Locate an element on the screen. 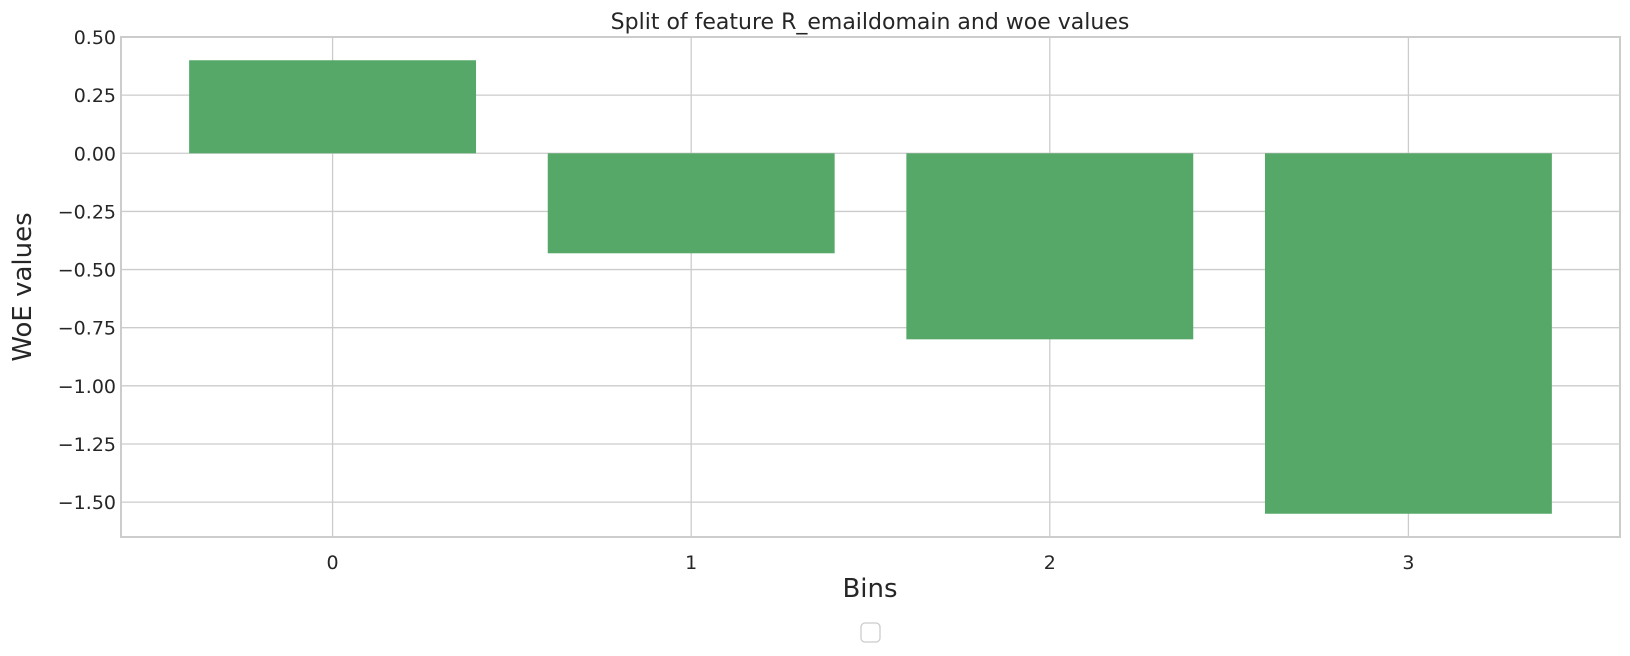 Image resolution: width=1630 pixels, height=656 pixels. y-tick-label: −1.00 is located at coordinates (87, 387).